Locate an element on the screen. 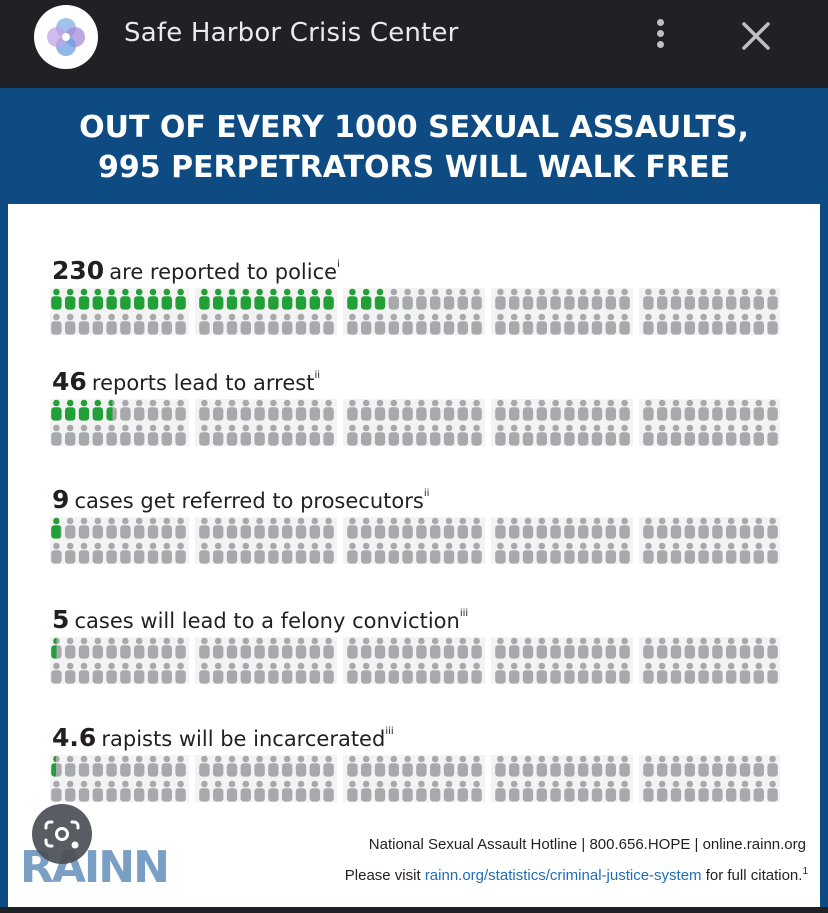 Image resolution: width=828 pixels, height=913 pixels. stat-number: 5 is located at coordinates (61, 619).